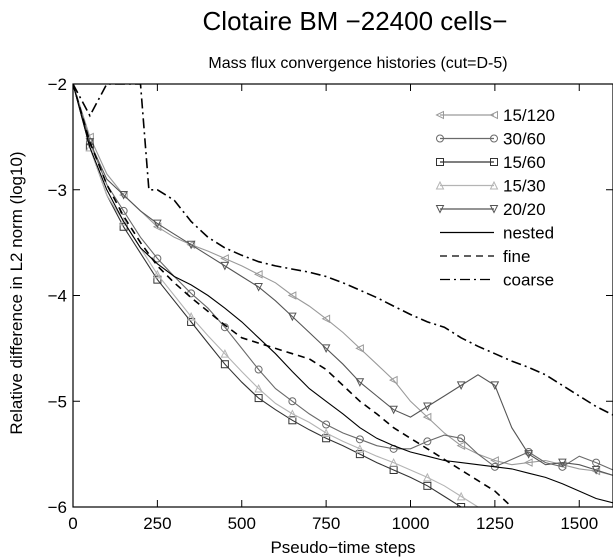  Describe the element at coordinates (57, 507) in the screenshot. I see `y-tick-label: −6` at that location.